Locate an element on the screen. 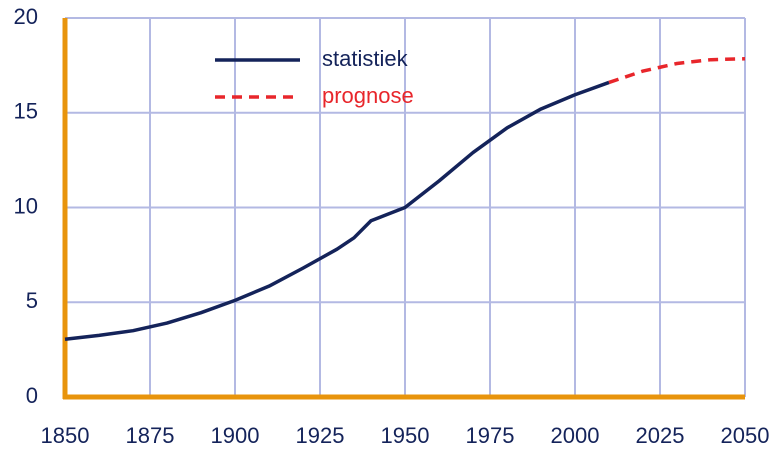 Image resolution: width=771 pixels, height=452 pixels. x-tick-label: 1875 is located at coordinates (150, 435).